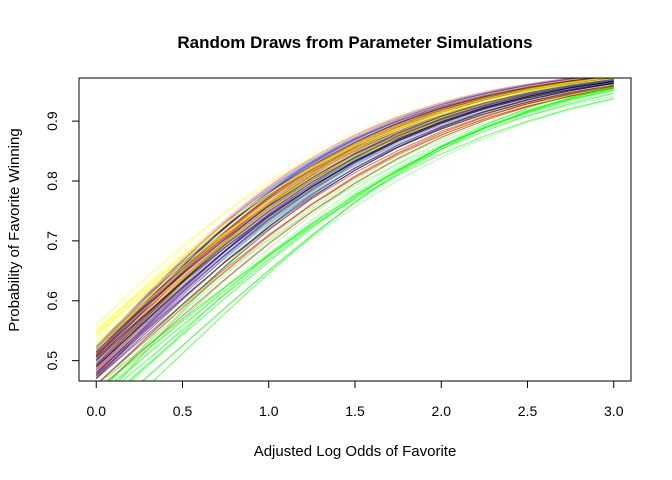 Image resolution: width=672 pixels, height=480 pixels. What do you see at coordinates (97, 411) in the screenshot?
I see `x-tick-label: 0.0` at bounding box center [97, 411].